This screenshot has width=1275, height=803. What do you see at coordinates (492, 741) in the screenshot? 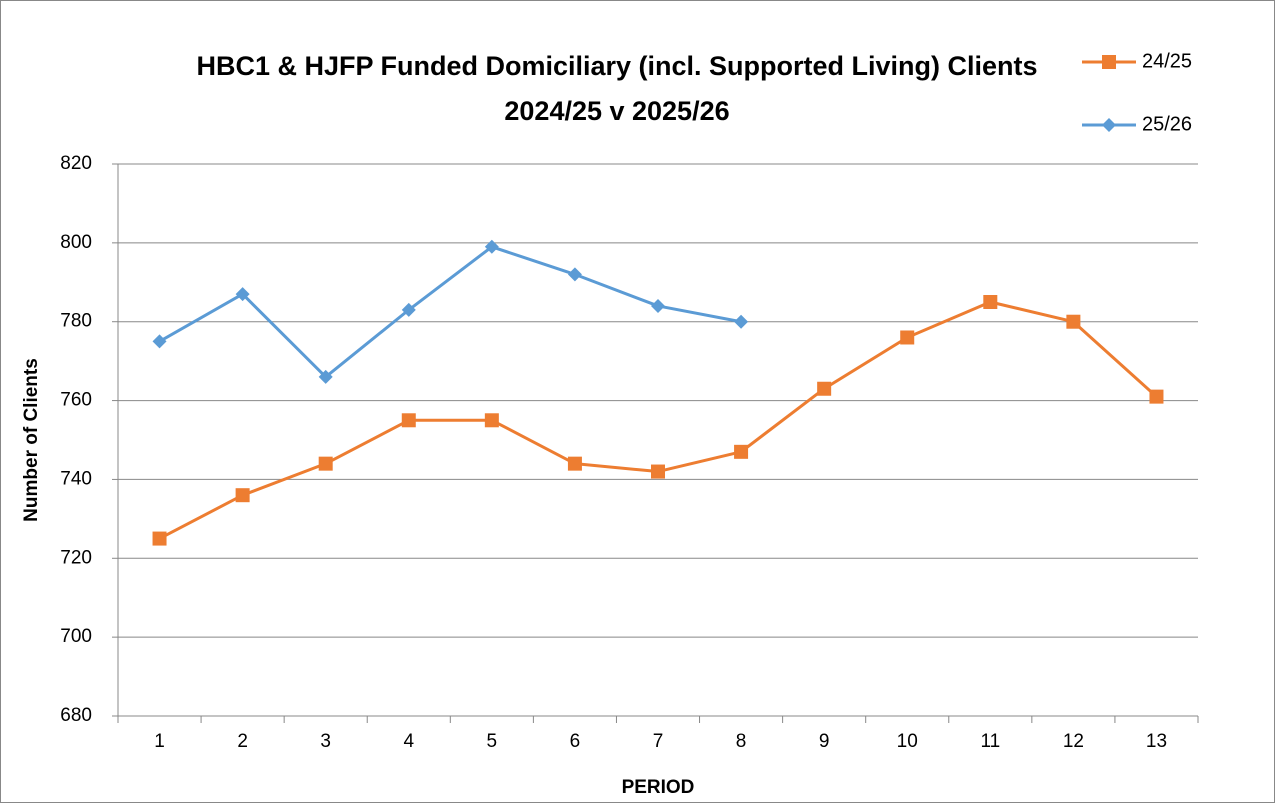
I see `x-tick-label: 5` at bounding box center [492, 741].